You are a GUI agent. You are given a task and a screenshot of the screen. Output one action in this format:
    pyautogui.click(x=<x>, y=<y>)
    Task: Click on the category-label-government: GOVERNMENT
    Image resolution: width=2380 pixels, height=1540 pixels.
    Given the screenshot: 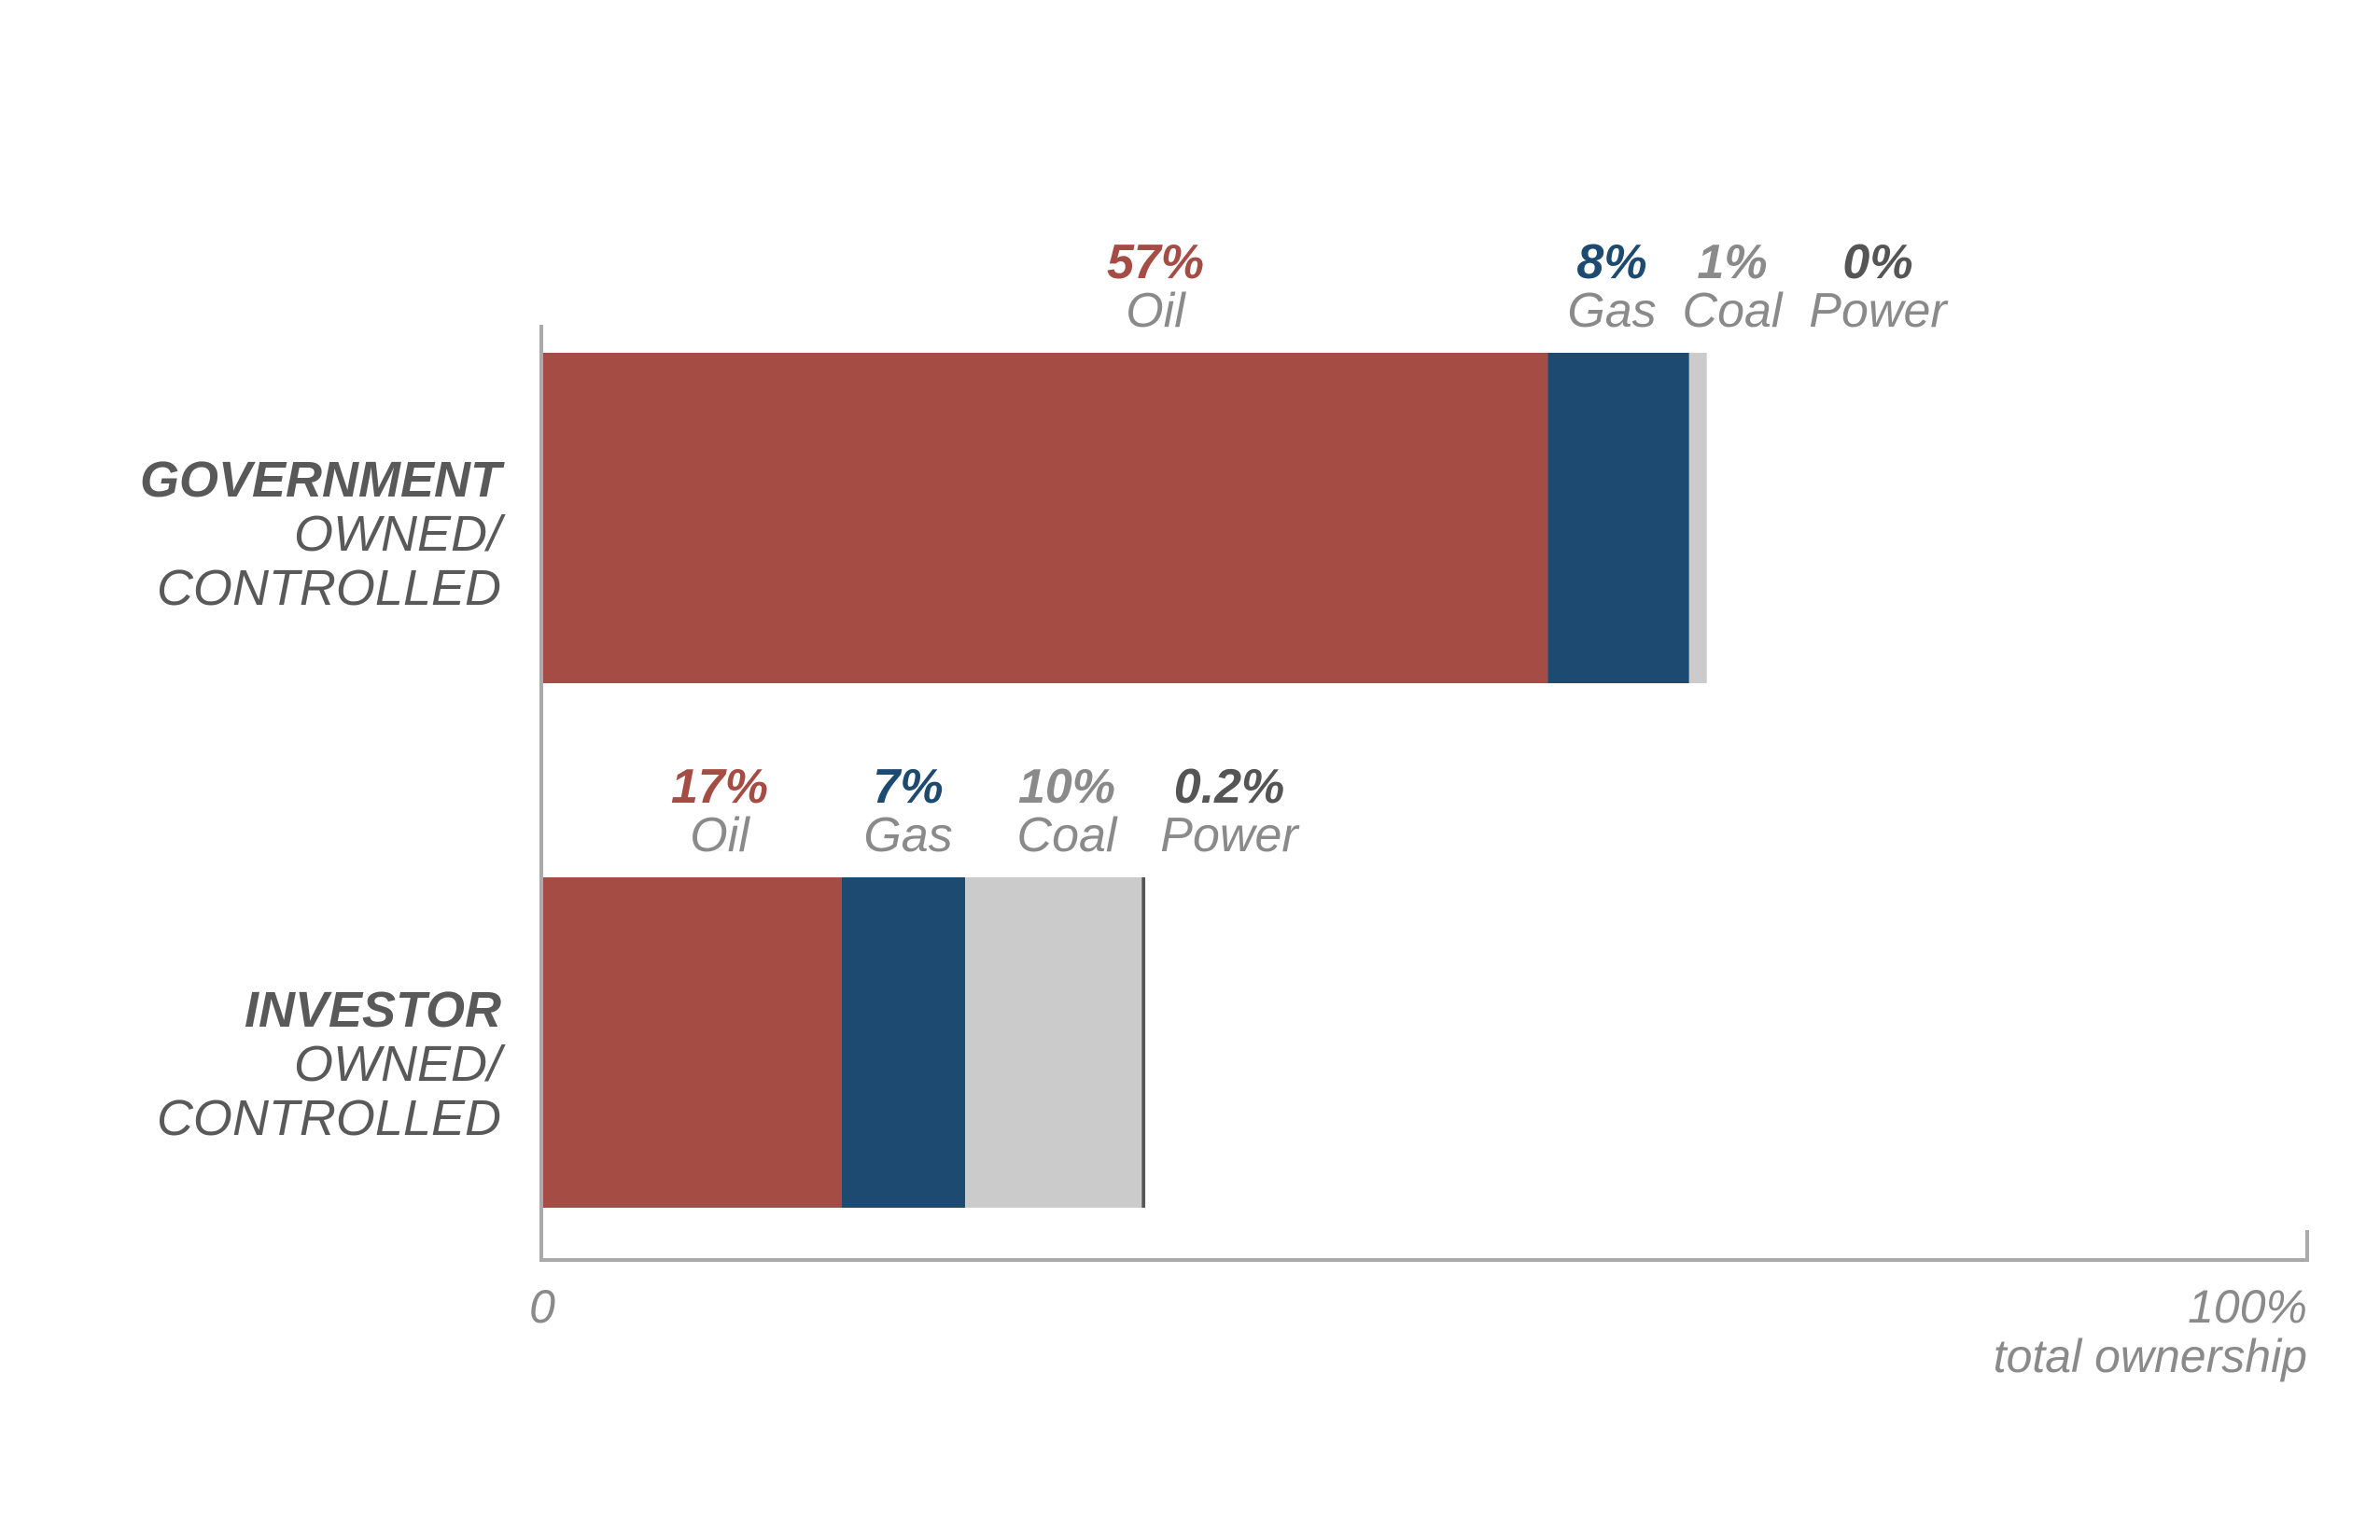 What is the action you would take?
    pyautogui.click(x=322, y=480)
    